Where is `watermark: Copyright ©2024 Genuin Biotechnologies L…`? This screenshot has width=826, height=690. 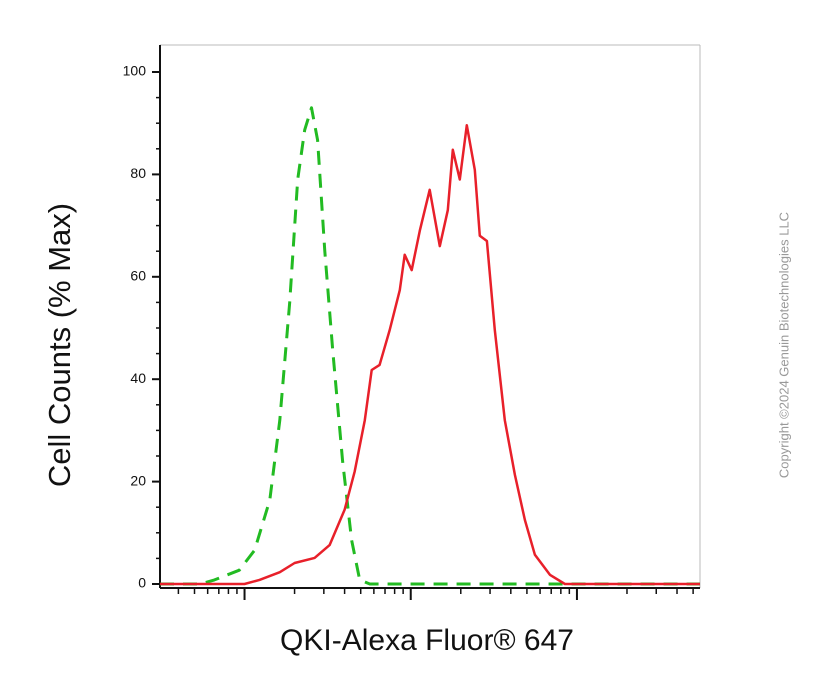
watermark: Copyright ©2024 Genuin Biotechnologies L… is located at coordinates (783, 345).